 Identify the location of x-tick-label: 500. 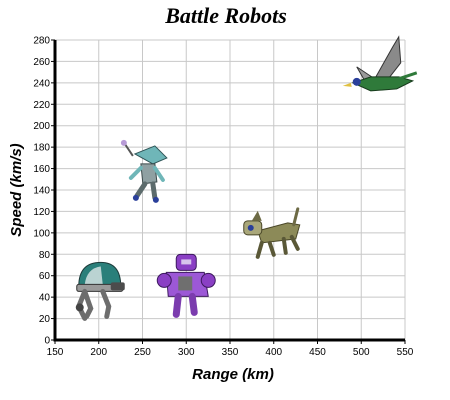
(361, 352).